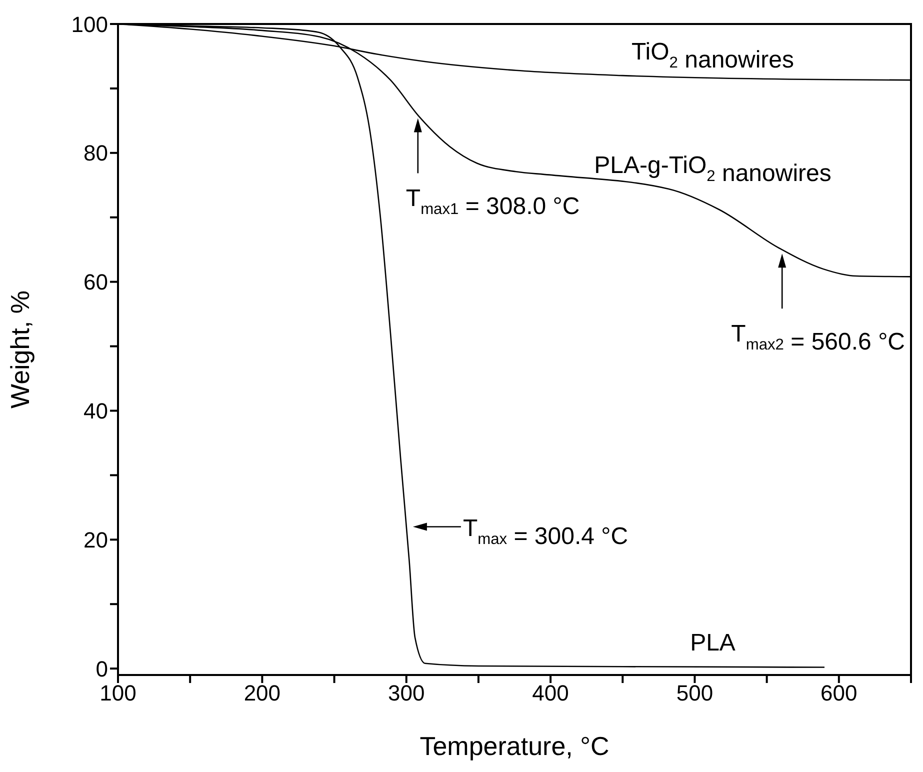  Describe the element at coordinates (493, 202) in the screenshot. I see `annotation: T$_{max1}$ = 308.0 °C` at that location.